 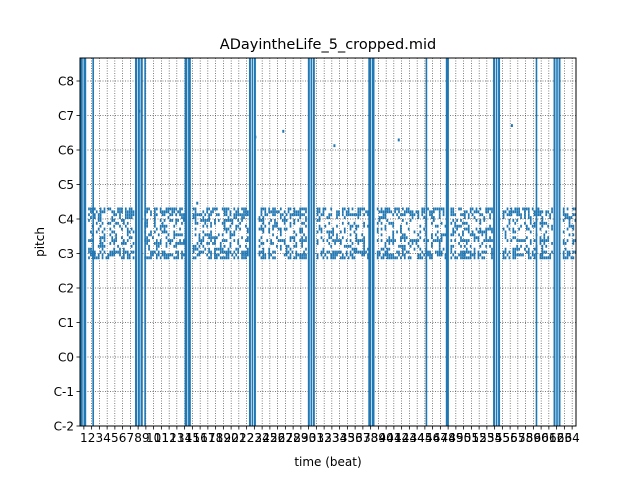 I want to click on x-tick-label: 48, so click(x=447, y=438).